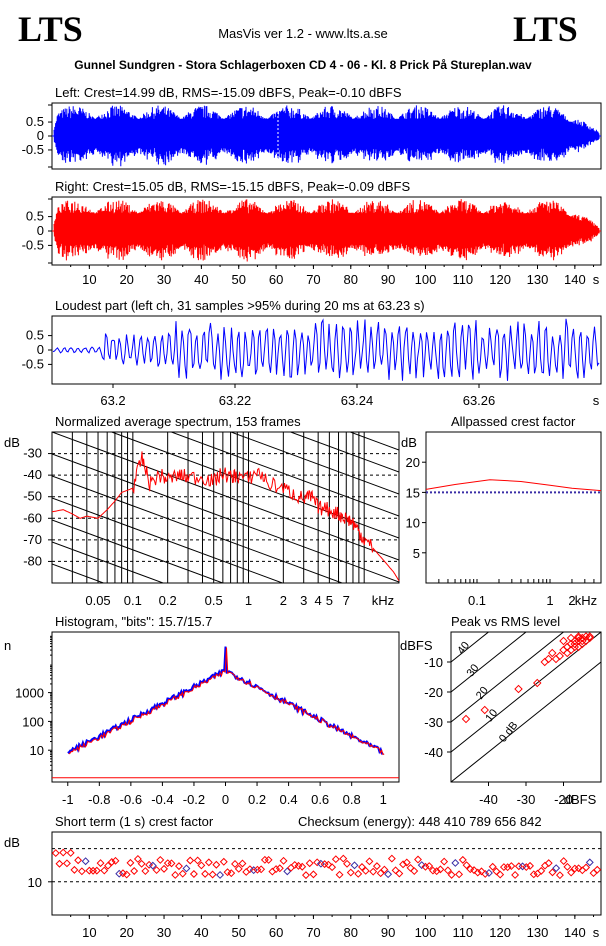  What do you see at coordinates (463, 648) in the screenshot?
I see `peakrms-diag-label: 40` at bounding box center [463, 648].